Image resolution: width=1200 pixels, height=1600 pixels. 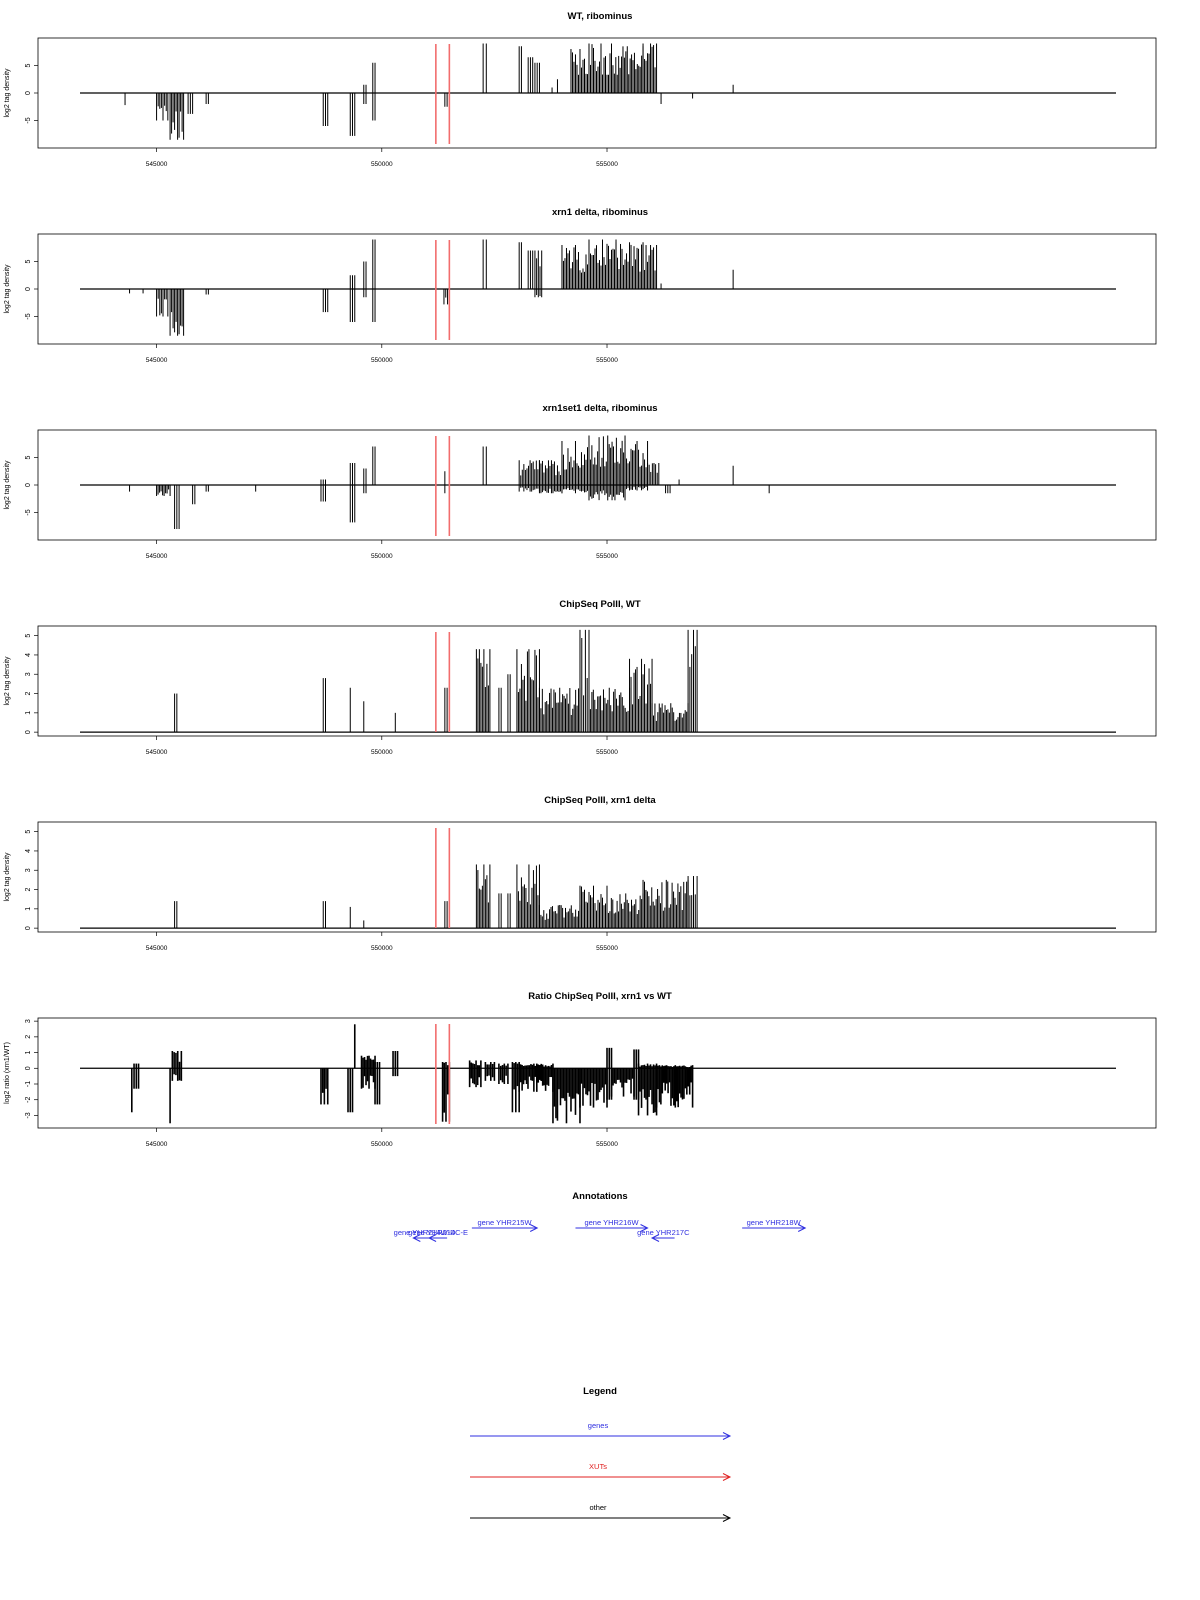 I want to click on panel-title: Ratio ChipSeq PolII, xrn1 vs WT, so click(x=600, y=996).